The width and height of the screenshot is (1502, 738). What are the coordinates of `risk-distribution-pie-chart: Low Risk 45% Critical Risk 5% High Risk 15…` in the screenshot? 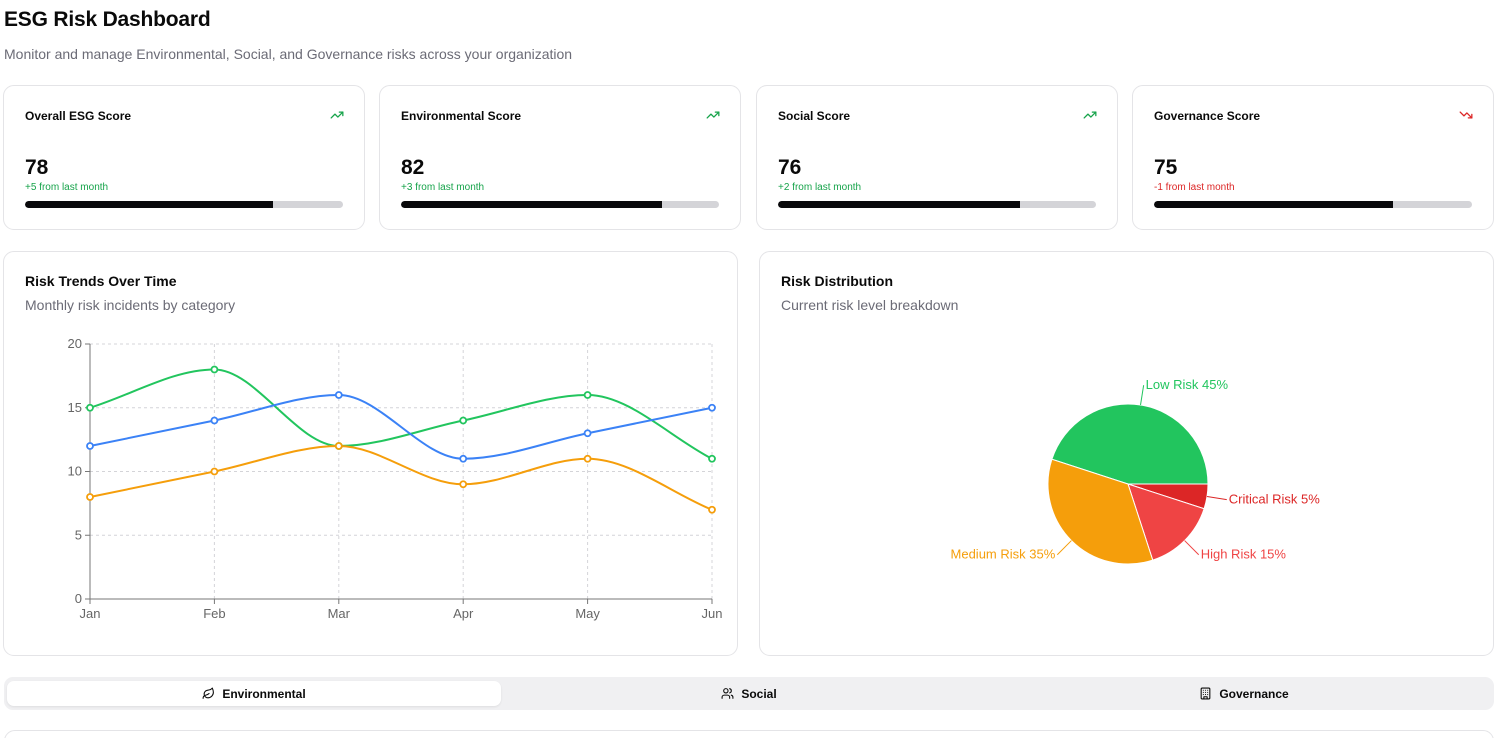 It's located at (1135, 471).